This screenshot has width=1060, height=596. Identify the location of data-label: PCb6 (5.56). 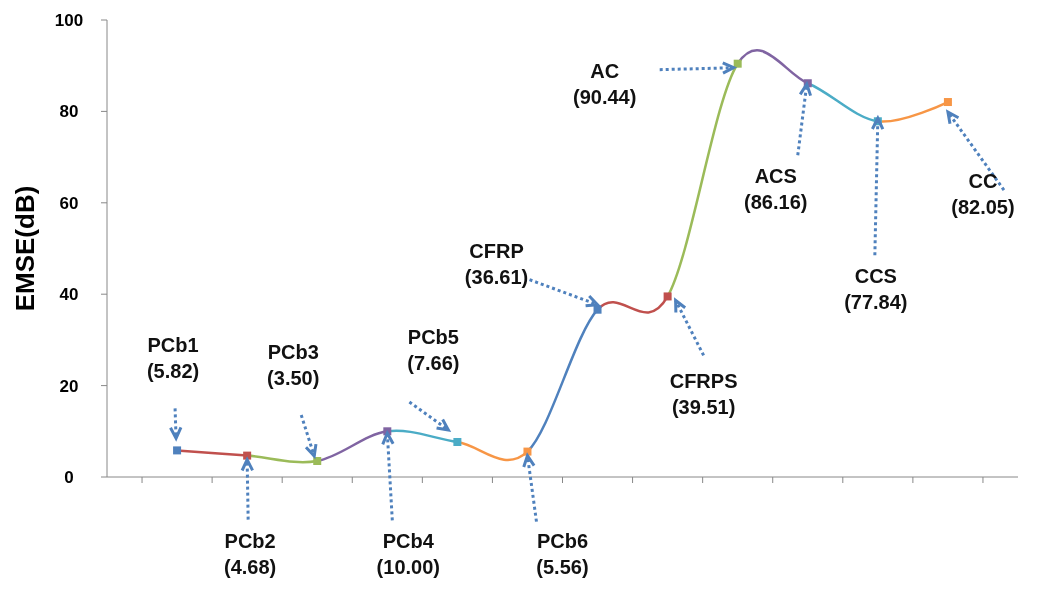
(562, 553).